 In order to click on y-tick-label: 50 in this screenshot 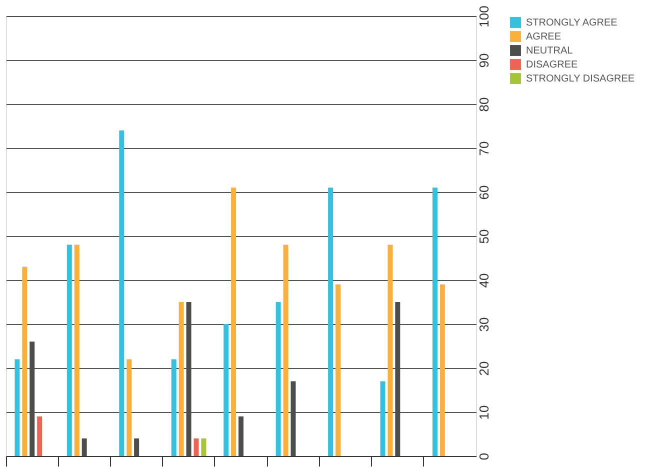, I will do `click(484, 236)`.